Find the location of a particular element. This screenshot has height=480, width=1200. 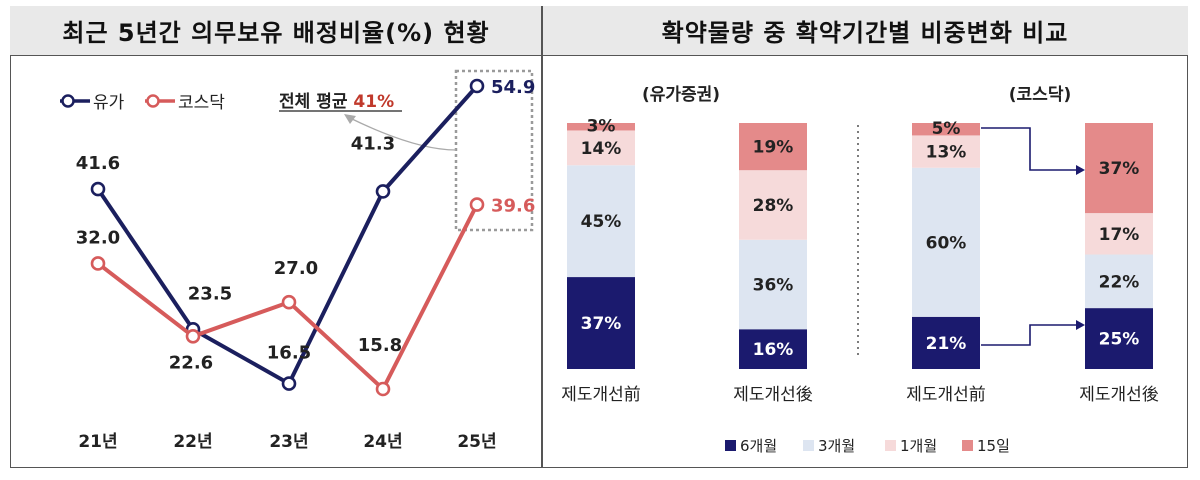

bar-label-3-s4: 5% is located at coordinates (946, 129).